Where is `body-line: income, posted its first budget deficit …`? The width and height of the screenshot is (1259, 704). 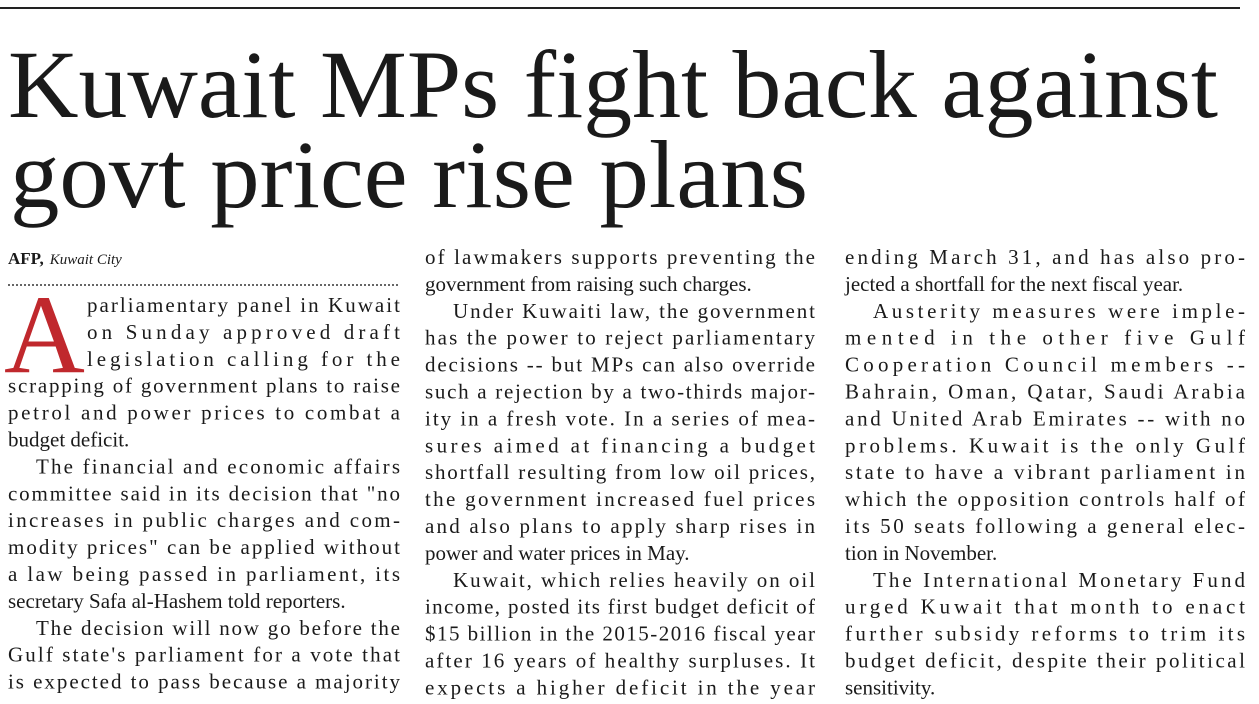
body-line: income, posted its first budget deficit … is located at coordinates (620, 607).